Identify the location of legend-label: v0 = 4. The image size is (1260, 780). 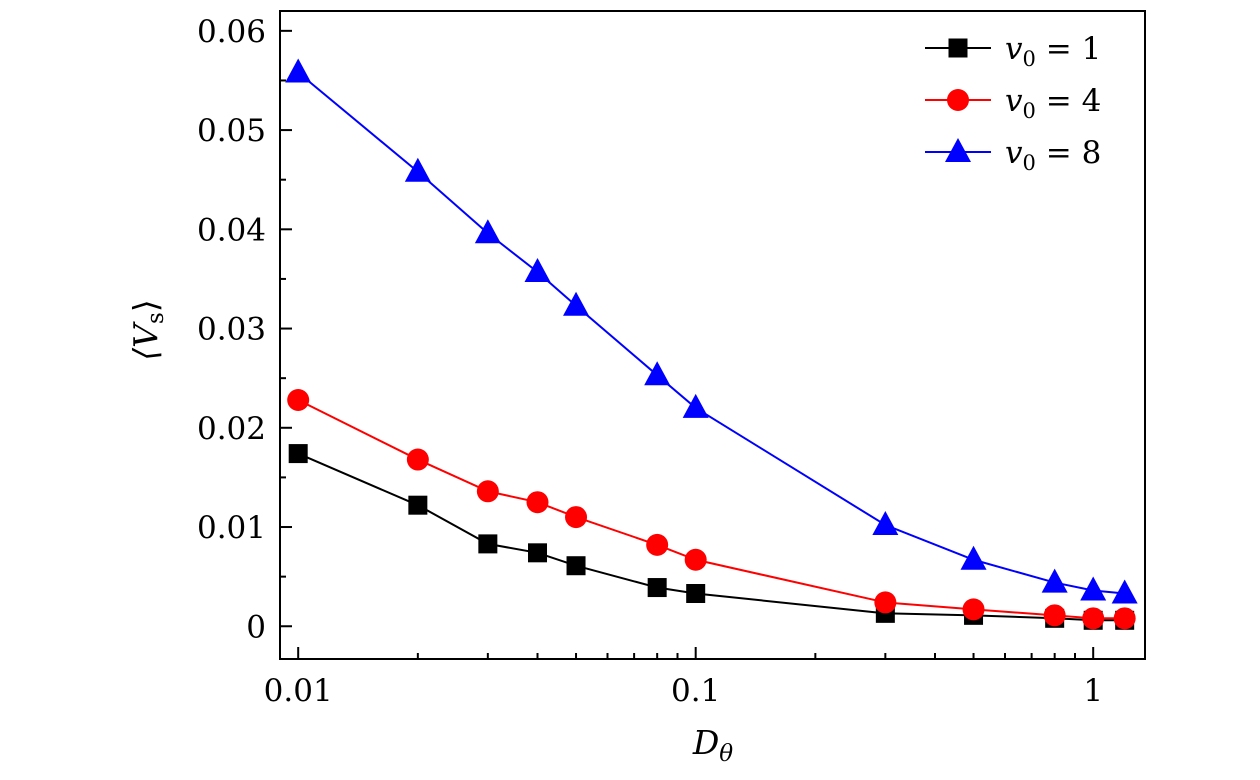
(1053, 103).